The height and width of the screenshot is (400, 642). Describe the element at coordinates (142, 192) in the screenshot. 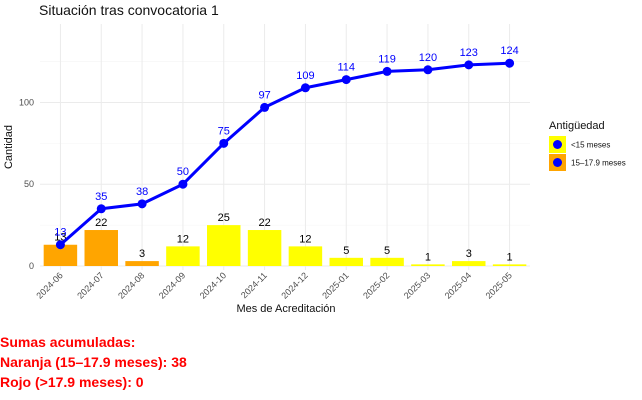

I see `line-value-label: 38` at that location.